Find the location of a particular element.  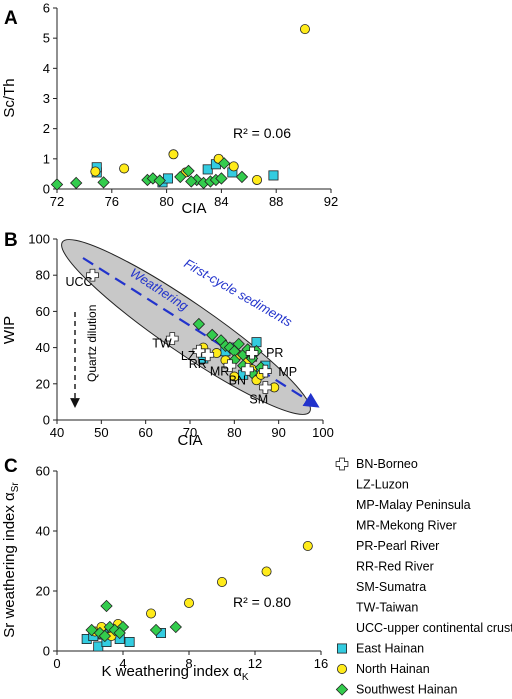

panel-a-y-tick-label: 2 is located at coordinates (46, 128).